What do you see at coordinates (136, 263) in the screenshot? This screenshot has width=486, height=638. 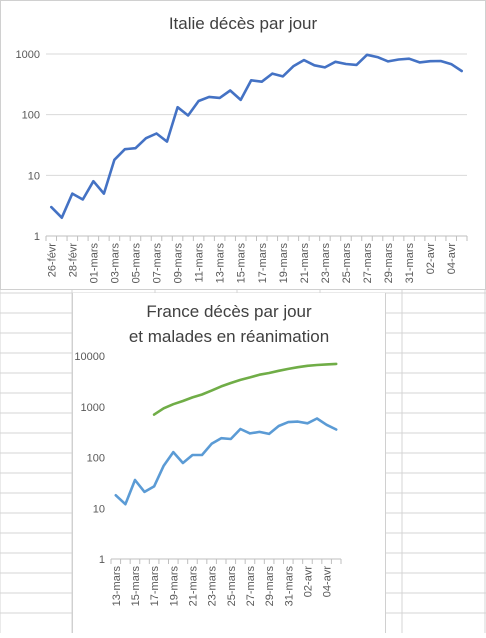 I see `x-tick-label: 05-mars` at bounding box center [136, 263].